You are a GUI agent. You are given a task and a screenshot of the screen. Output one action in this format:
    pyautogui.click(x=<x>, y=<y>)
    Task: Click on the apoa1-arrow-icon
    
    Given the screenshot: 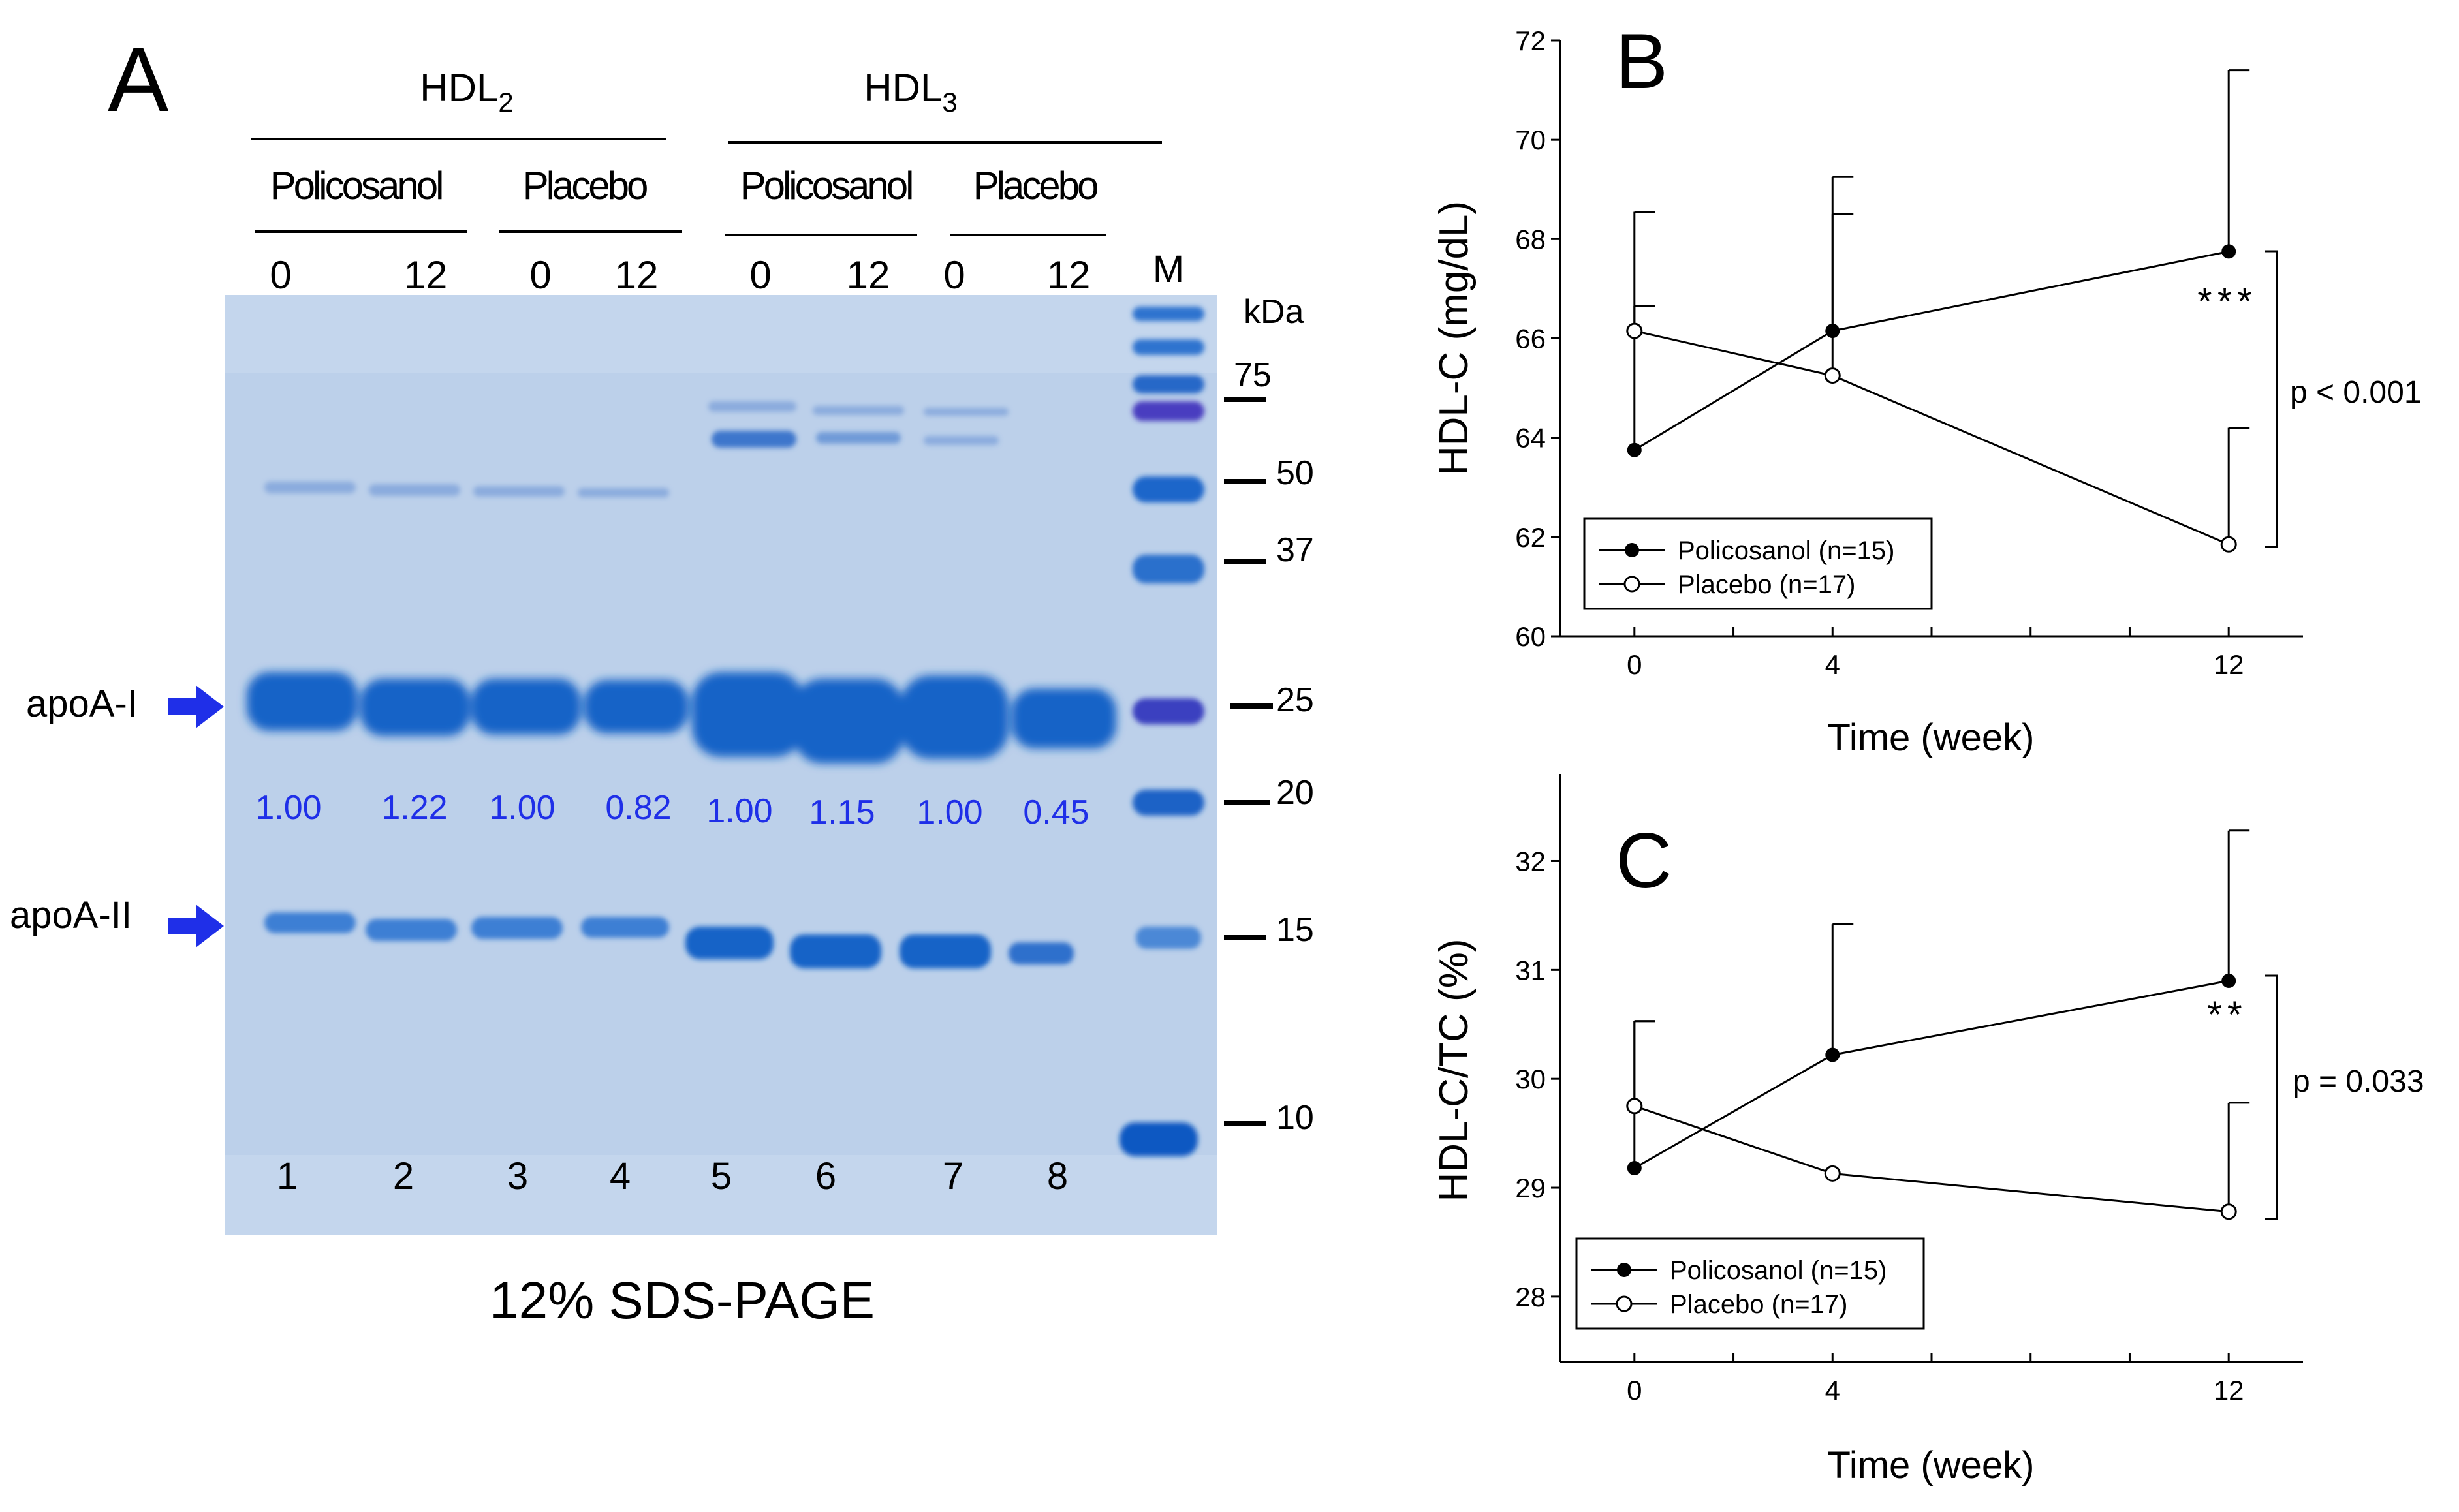 What is the action you would take?
    pyautogui.click(x=196, y=706)
    